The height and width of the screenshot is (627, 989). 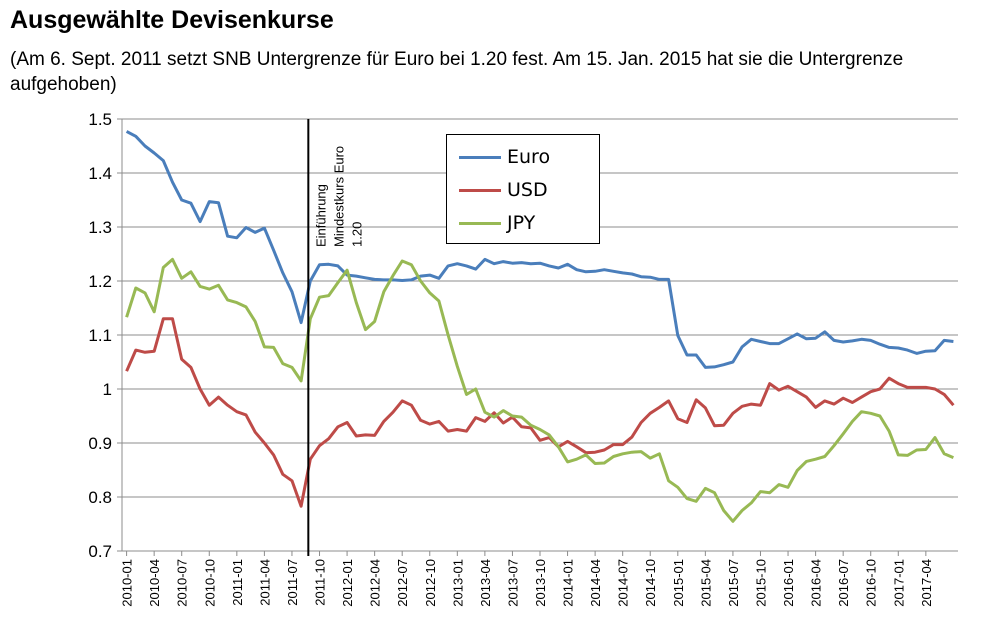 What do you see at coordinates (650, 583) in the screenshot?
I see `x-tick-label: 2014-10` at bounding box center [650, 583].